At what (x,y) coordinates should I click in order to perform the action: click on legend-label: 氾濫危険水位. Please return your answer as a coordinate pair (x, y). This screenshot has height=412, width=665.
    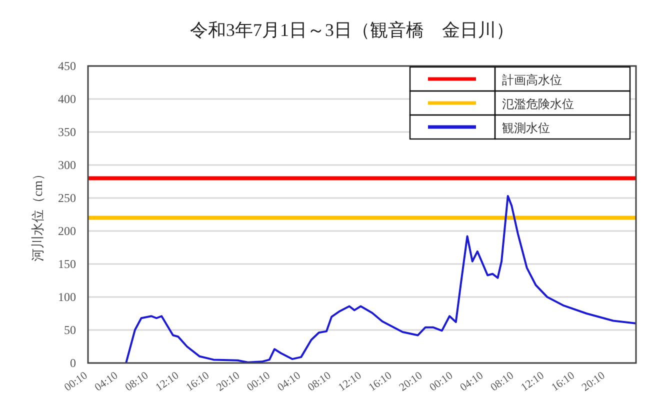
    Looking at the image, I should click on (538, 104).